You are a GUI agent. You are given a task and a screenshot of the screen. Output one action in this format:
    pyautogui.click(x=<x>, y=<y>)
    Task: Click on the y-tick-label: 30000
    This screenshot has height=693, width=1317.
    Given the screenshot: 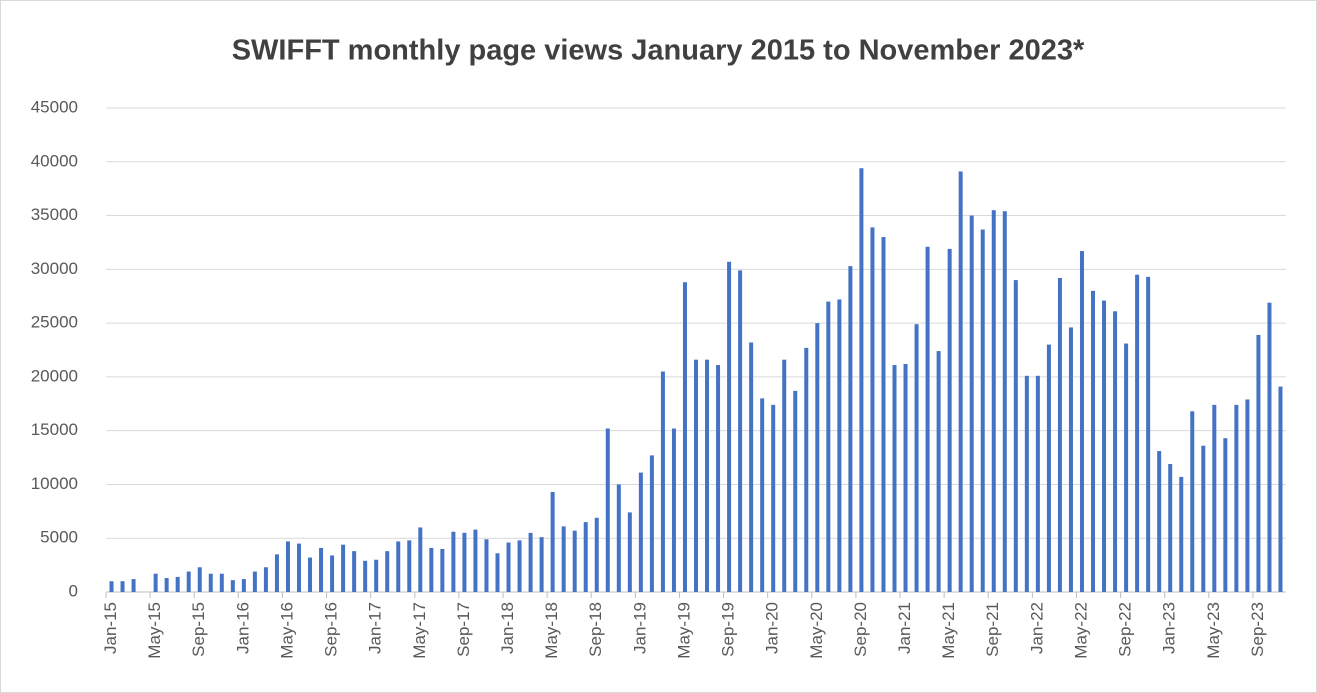 What is the action you would take?
    pyautogui.click(x=54, y=268)
    